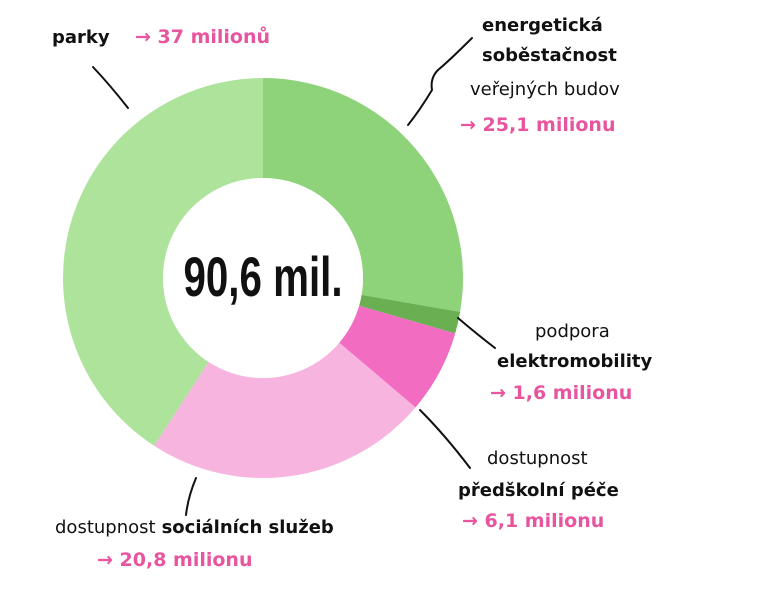 This screenshot has height=598, width=768. I want to click on value-label: → 25,1 milionu, so click(537, 125).